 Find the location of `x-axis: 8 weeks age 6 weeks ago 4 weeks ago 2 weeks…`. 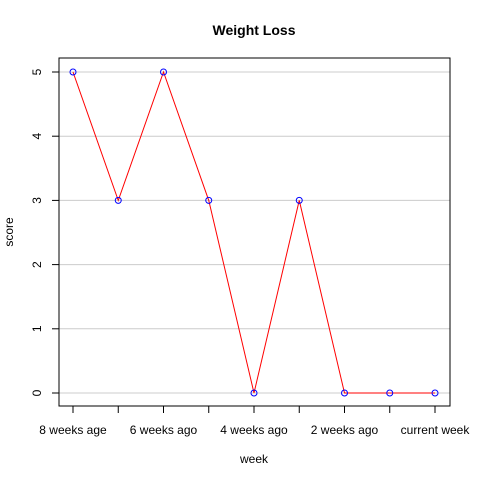

x-axis: 8 weeks age 6 weeks ago 4 weeks ago 2 weeks… is located at coordinates (254, 421).